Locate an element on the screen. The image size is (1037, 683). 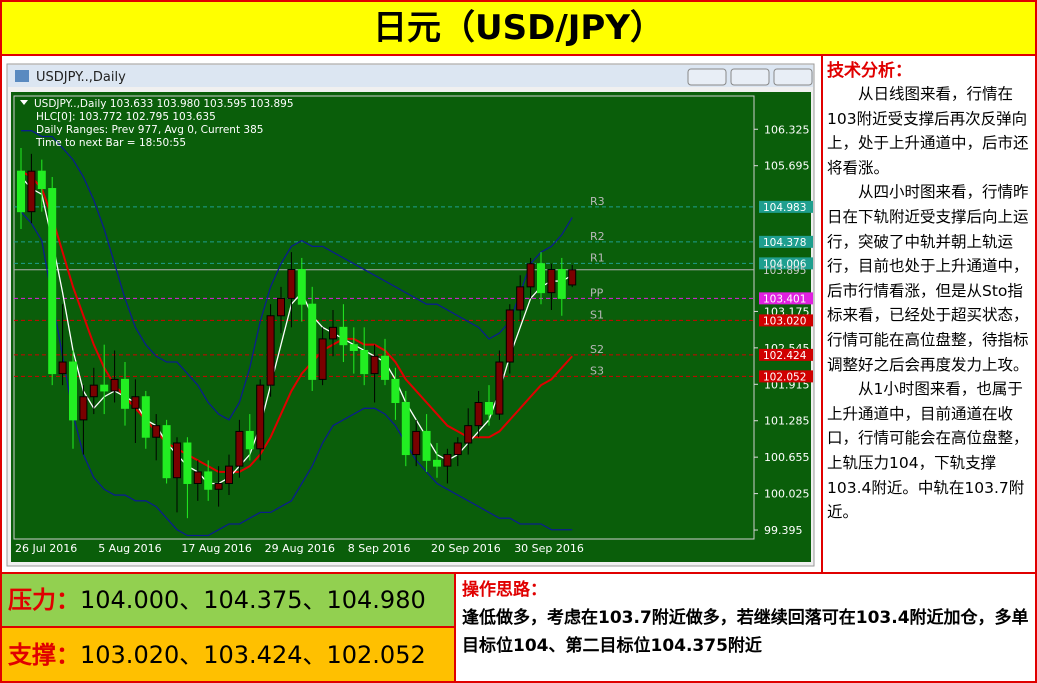
page-title: 日元（USD/JPY） is located at coordinates (518, 28).